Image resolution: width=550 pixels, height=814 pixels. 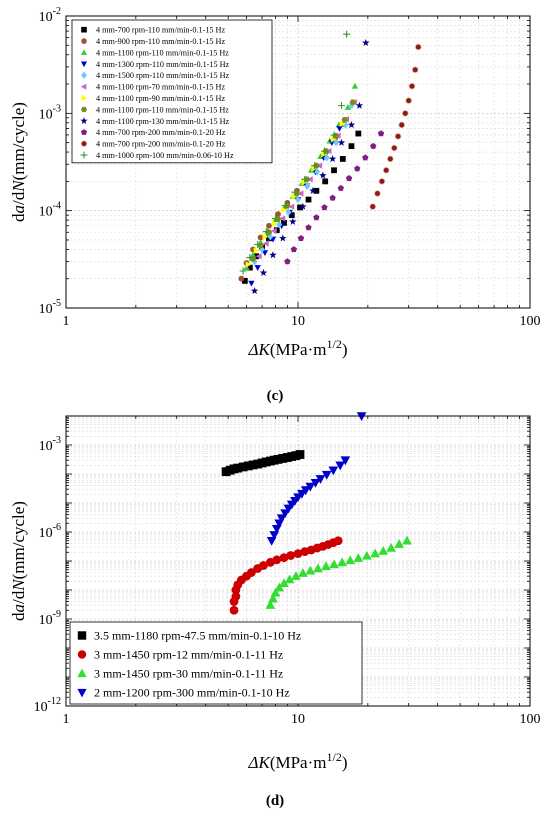 What do you see at coordinates (18, 217) in the screenshot?
I see `panel-c-ylabel-d1: d` at bounding box center [18, 217].